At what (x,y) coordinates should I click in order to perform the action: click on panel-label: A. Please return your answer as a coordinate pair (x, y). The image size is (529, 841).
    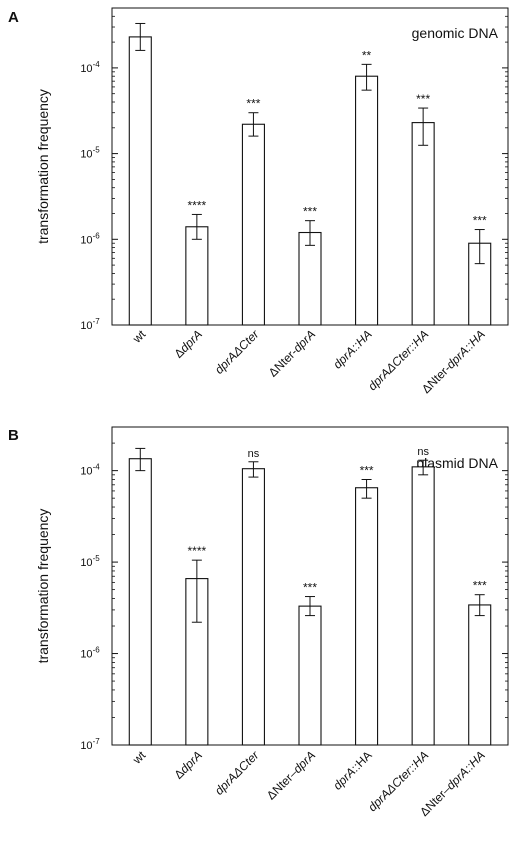
    Looking at the image, I should click on (13, 17).